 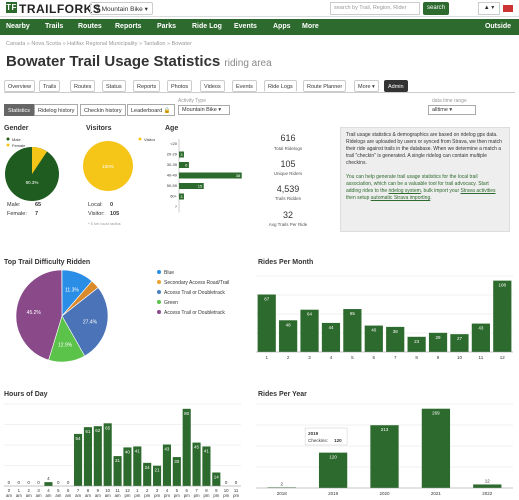 What do you see at coordinates (236, 490) in the screenshot?
I see `x-tick-label: 11` at bounding box center [236, 490].